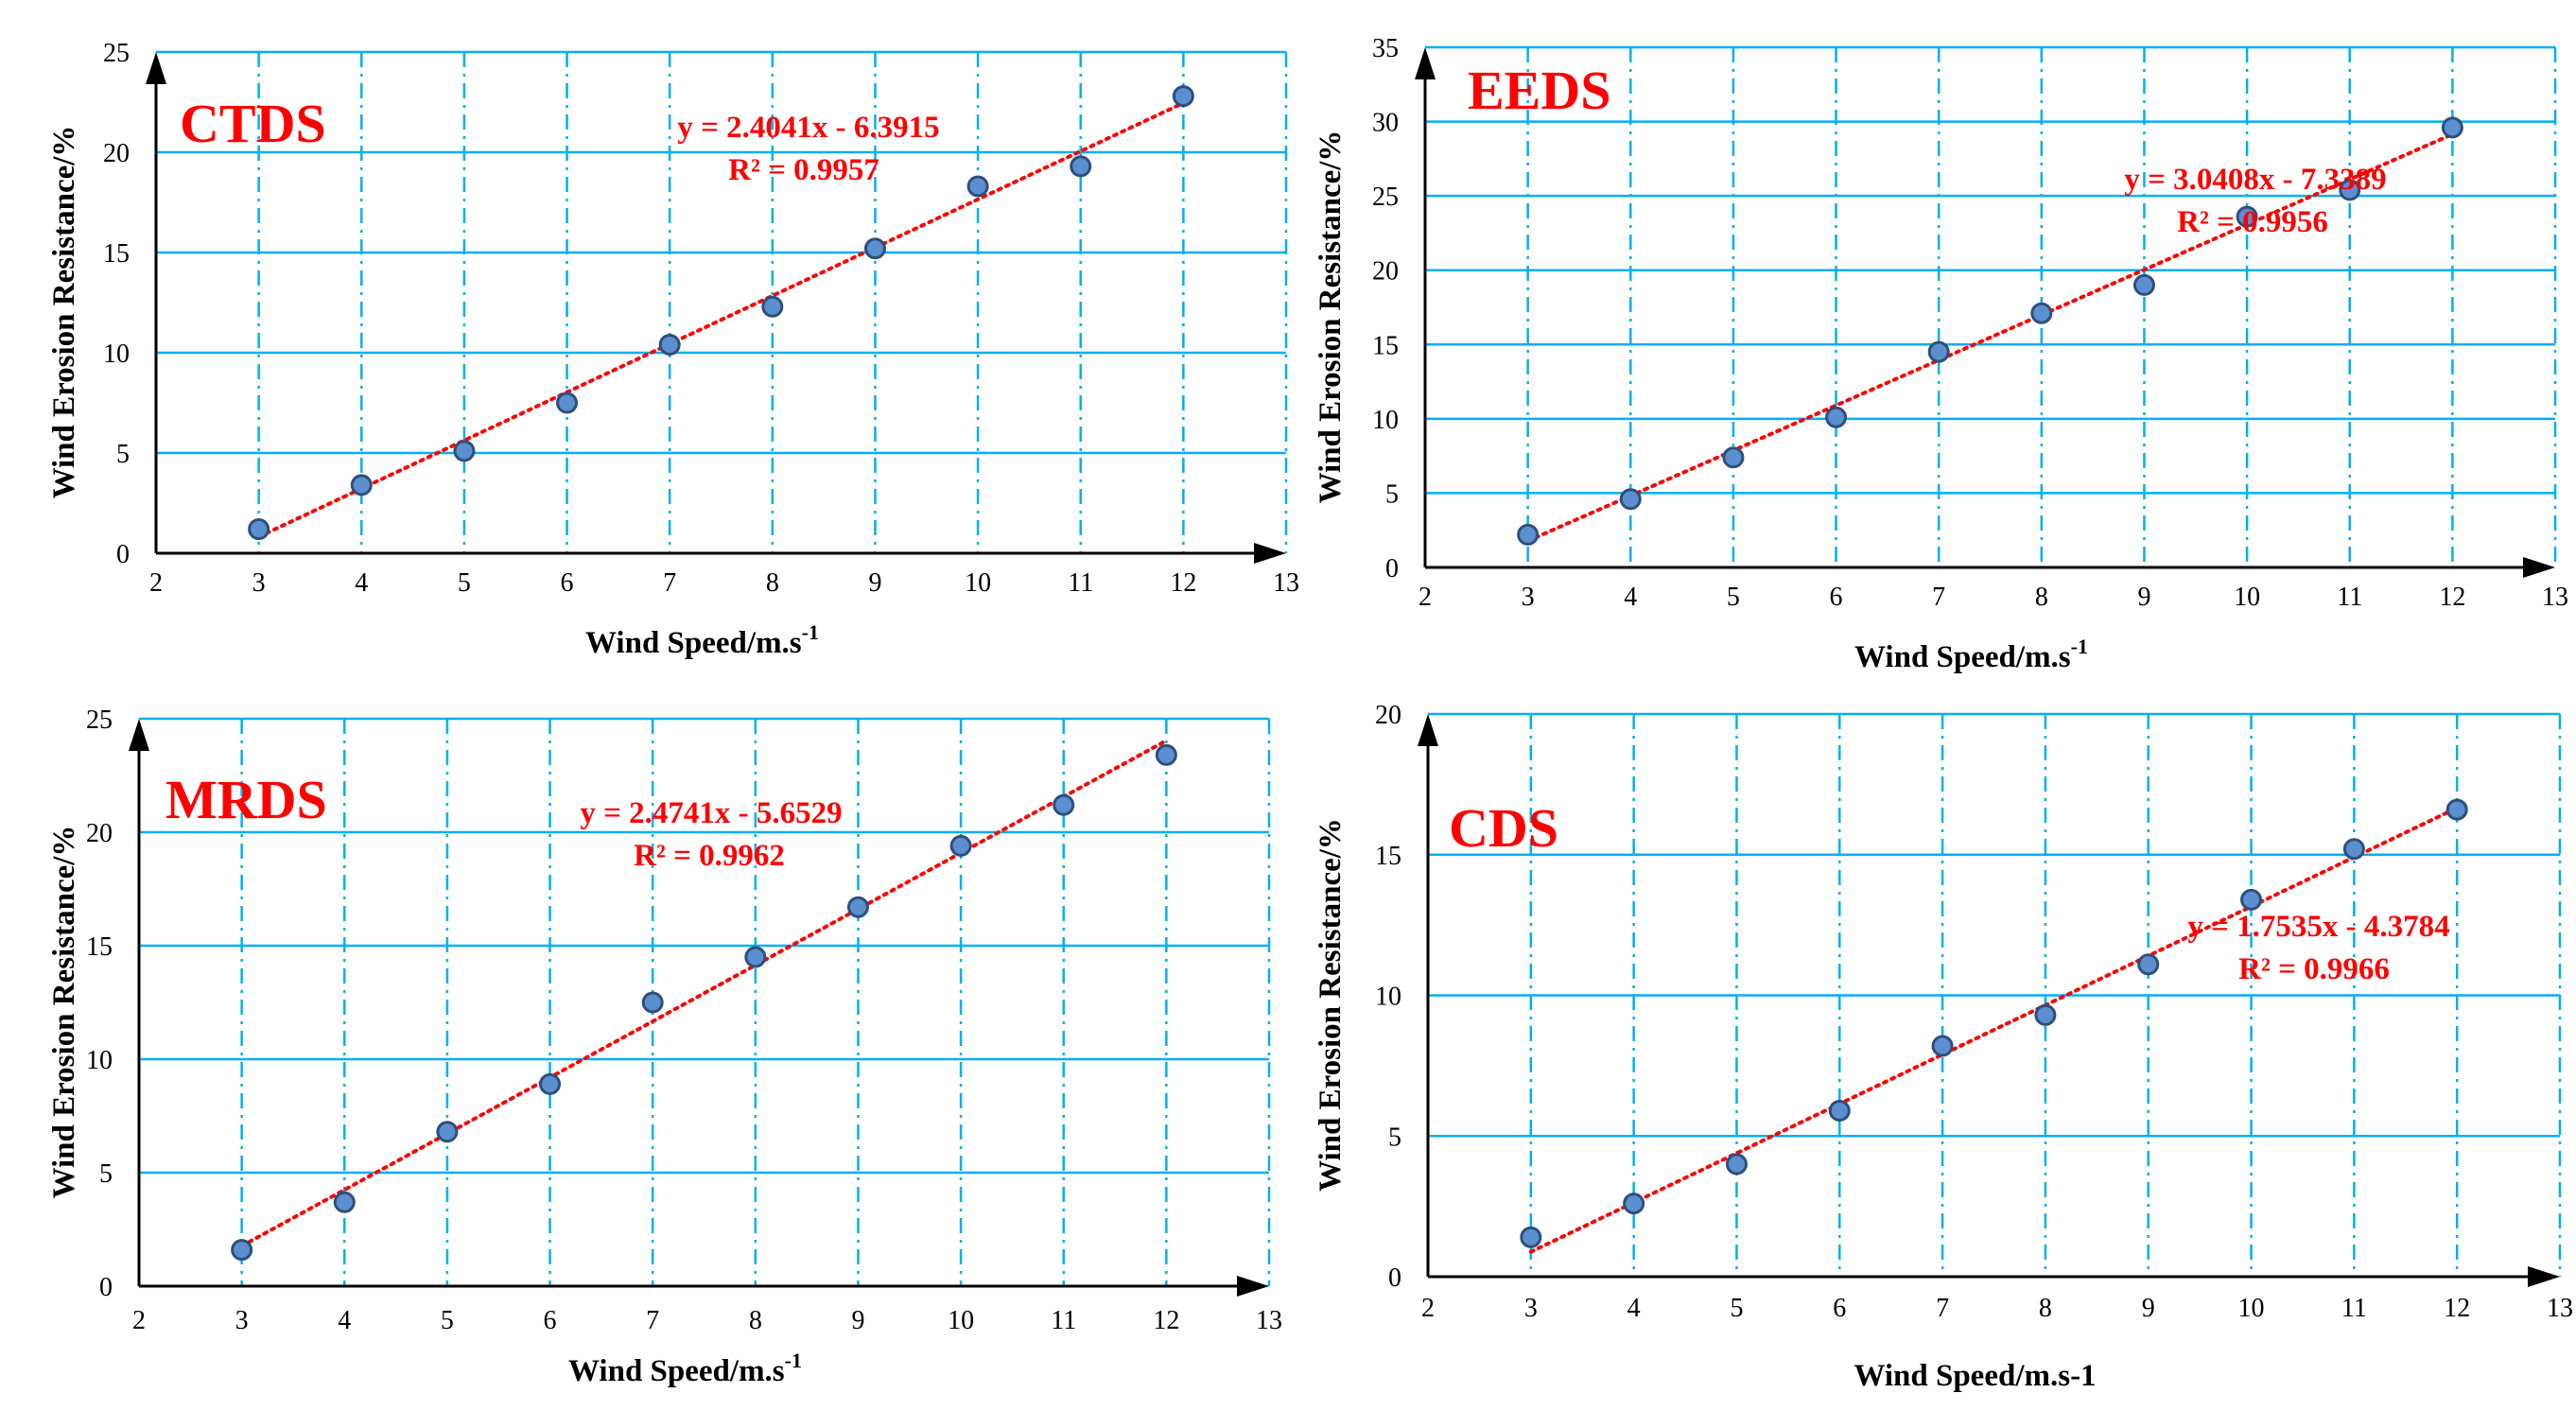  What do you see at coordinates (709, 856) in the screenshot?
I see `r-squared: R² = 0.9962` at bounding box center [709, 856].